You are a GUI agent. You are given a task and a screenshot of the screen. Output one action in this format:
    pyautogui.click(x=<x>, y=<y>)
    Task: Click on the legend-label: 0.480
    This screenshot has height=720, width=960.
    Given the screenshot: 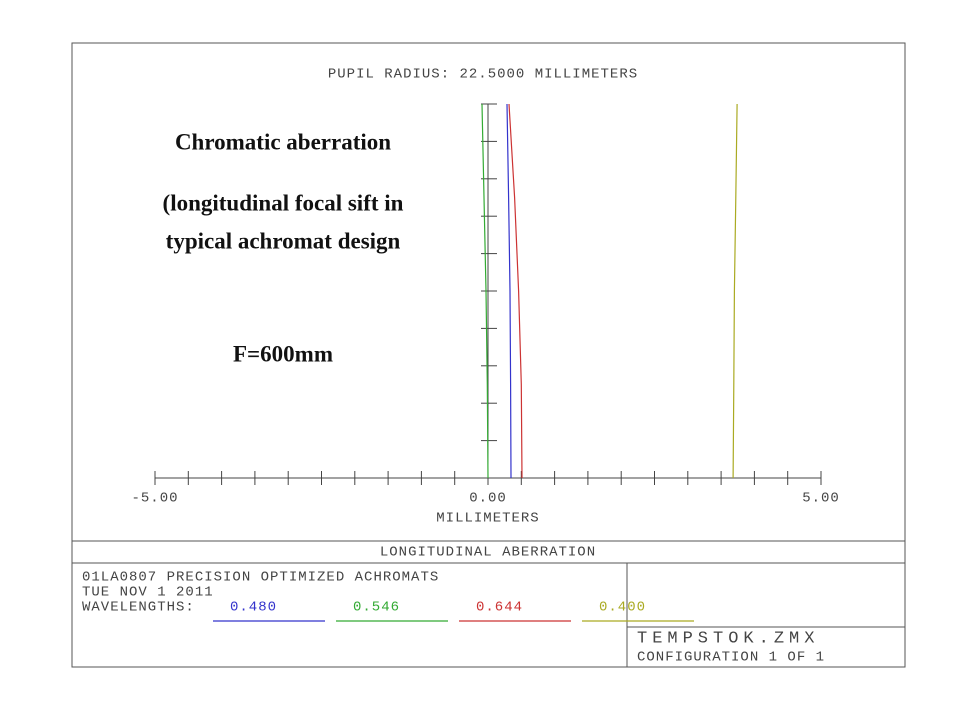 What is the action you would take?
    pyautogui.click(x=253, y=608)
    